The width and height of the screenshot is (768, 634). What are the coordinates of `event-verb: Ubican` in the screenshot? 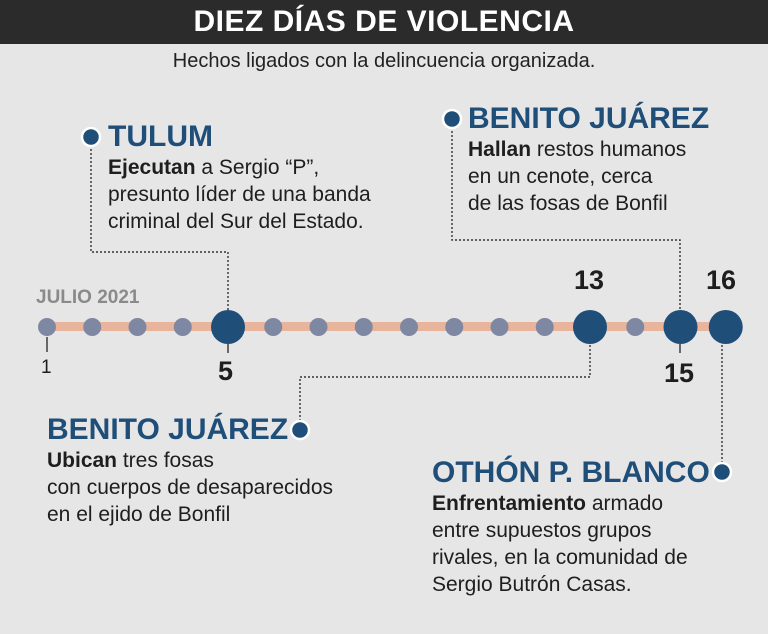 It's located at (82, 460).